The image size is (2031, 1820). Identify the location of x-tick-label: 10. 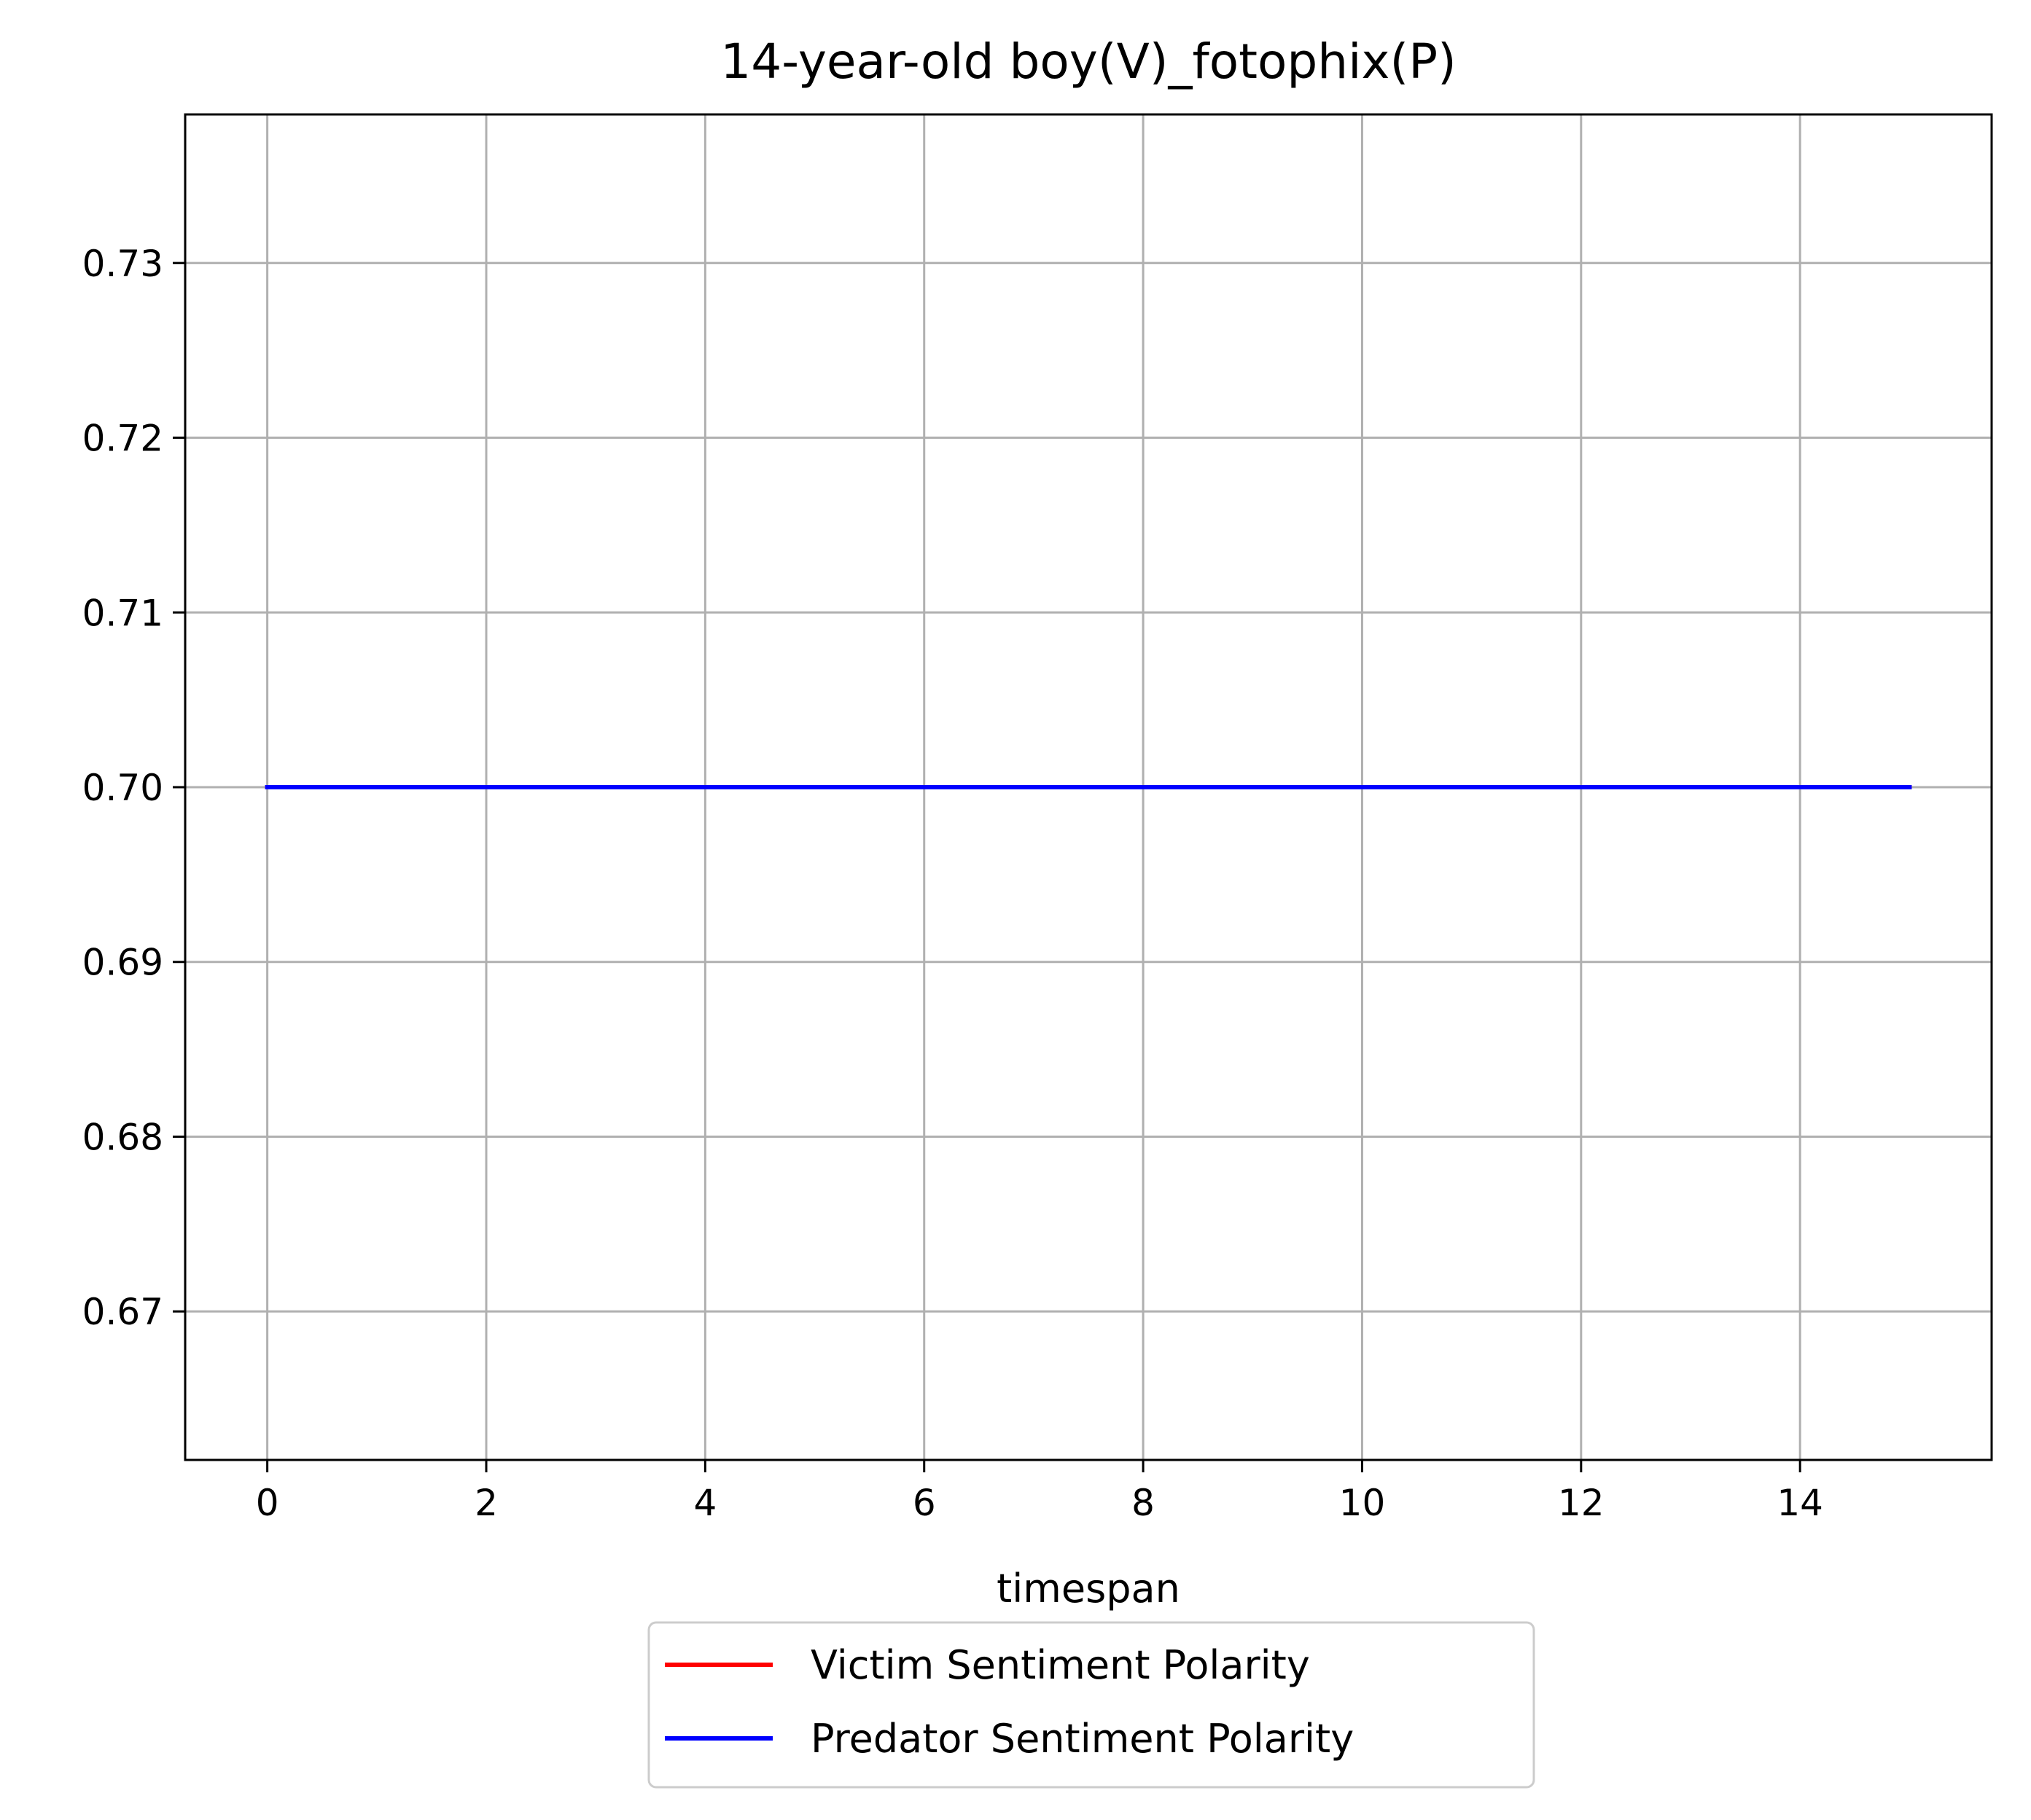
(1362, 1503).